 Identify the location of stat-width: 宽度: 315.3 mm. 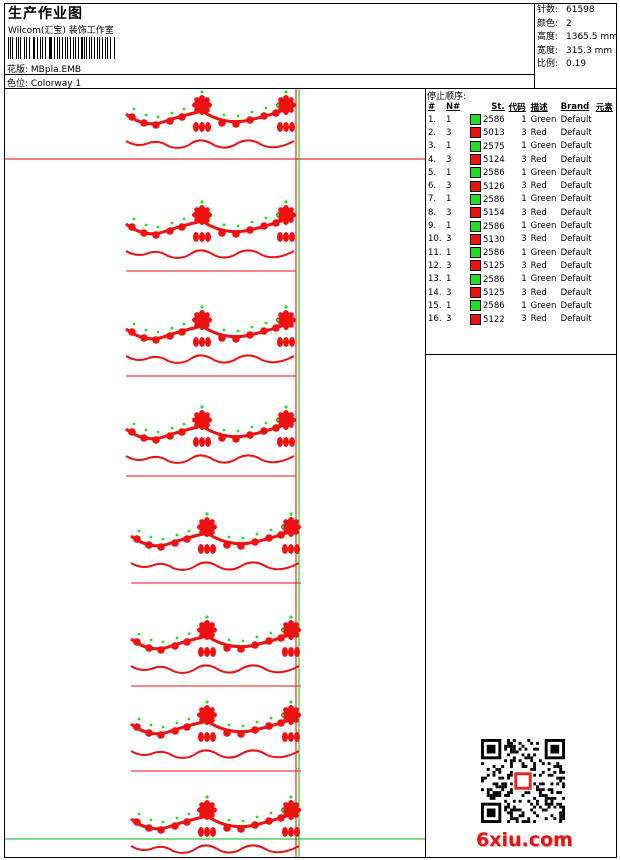
(575, 50).